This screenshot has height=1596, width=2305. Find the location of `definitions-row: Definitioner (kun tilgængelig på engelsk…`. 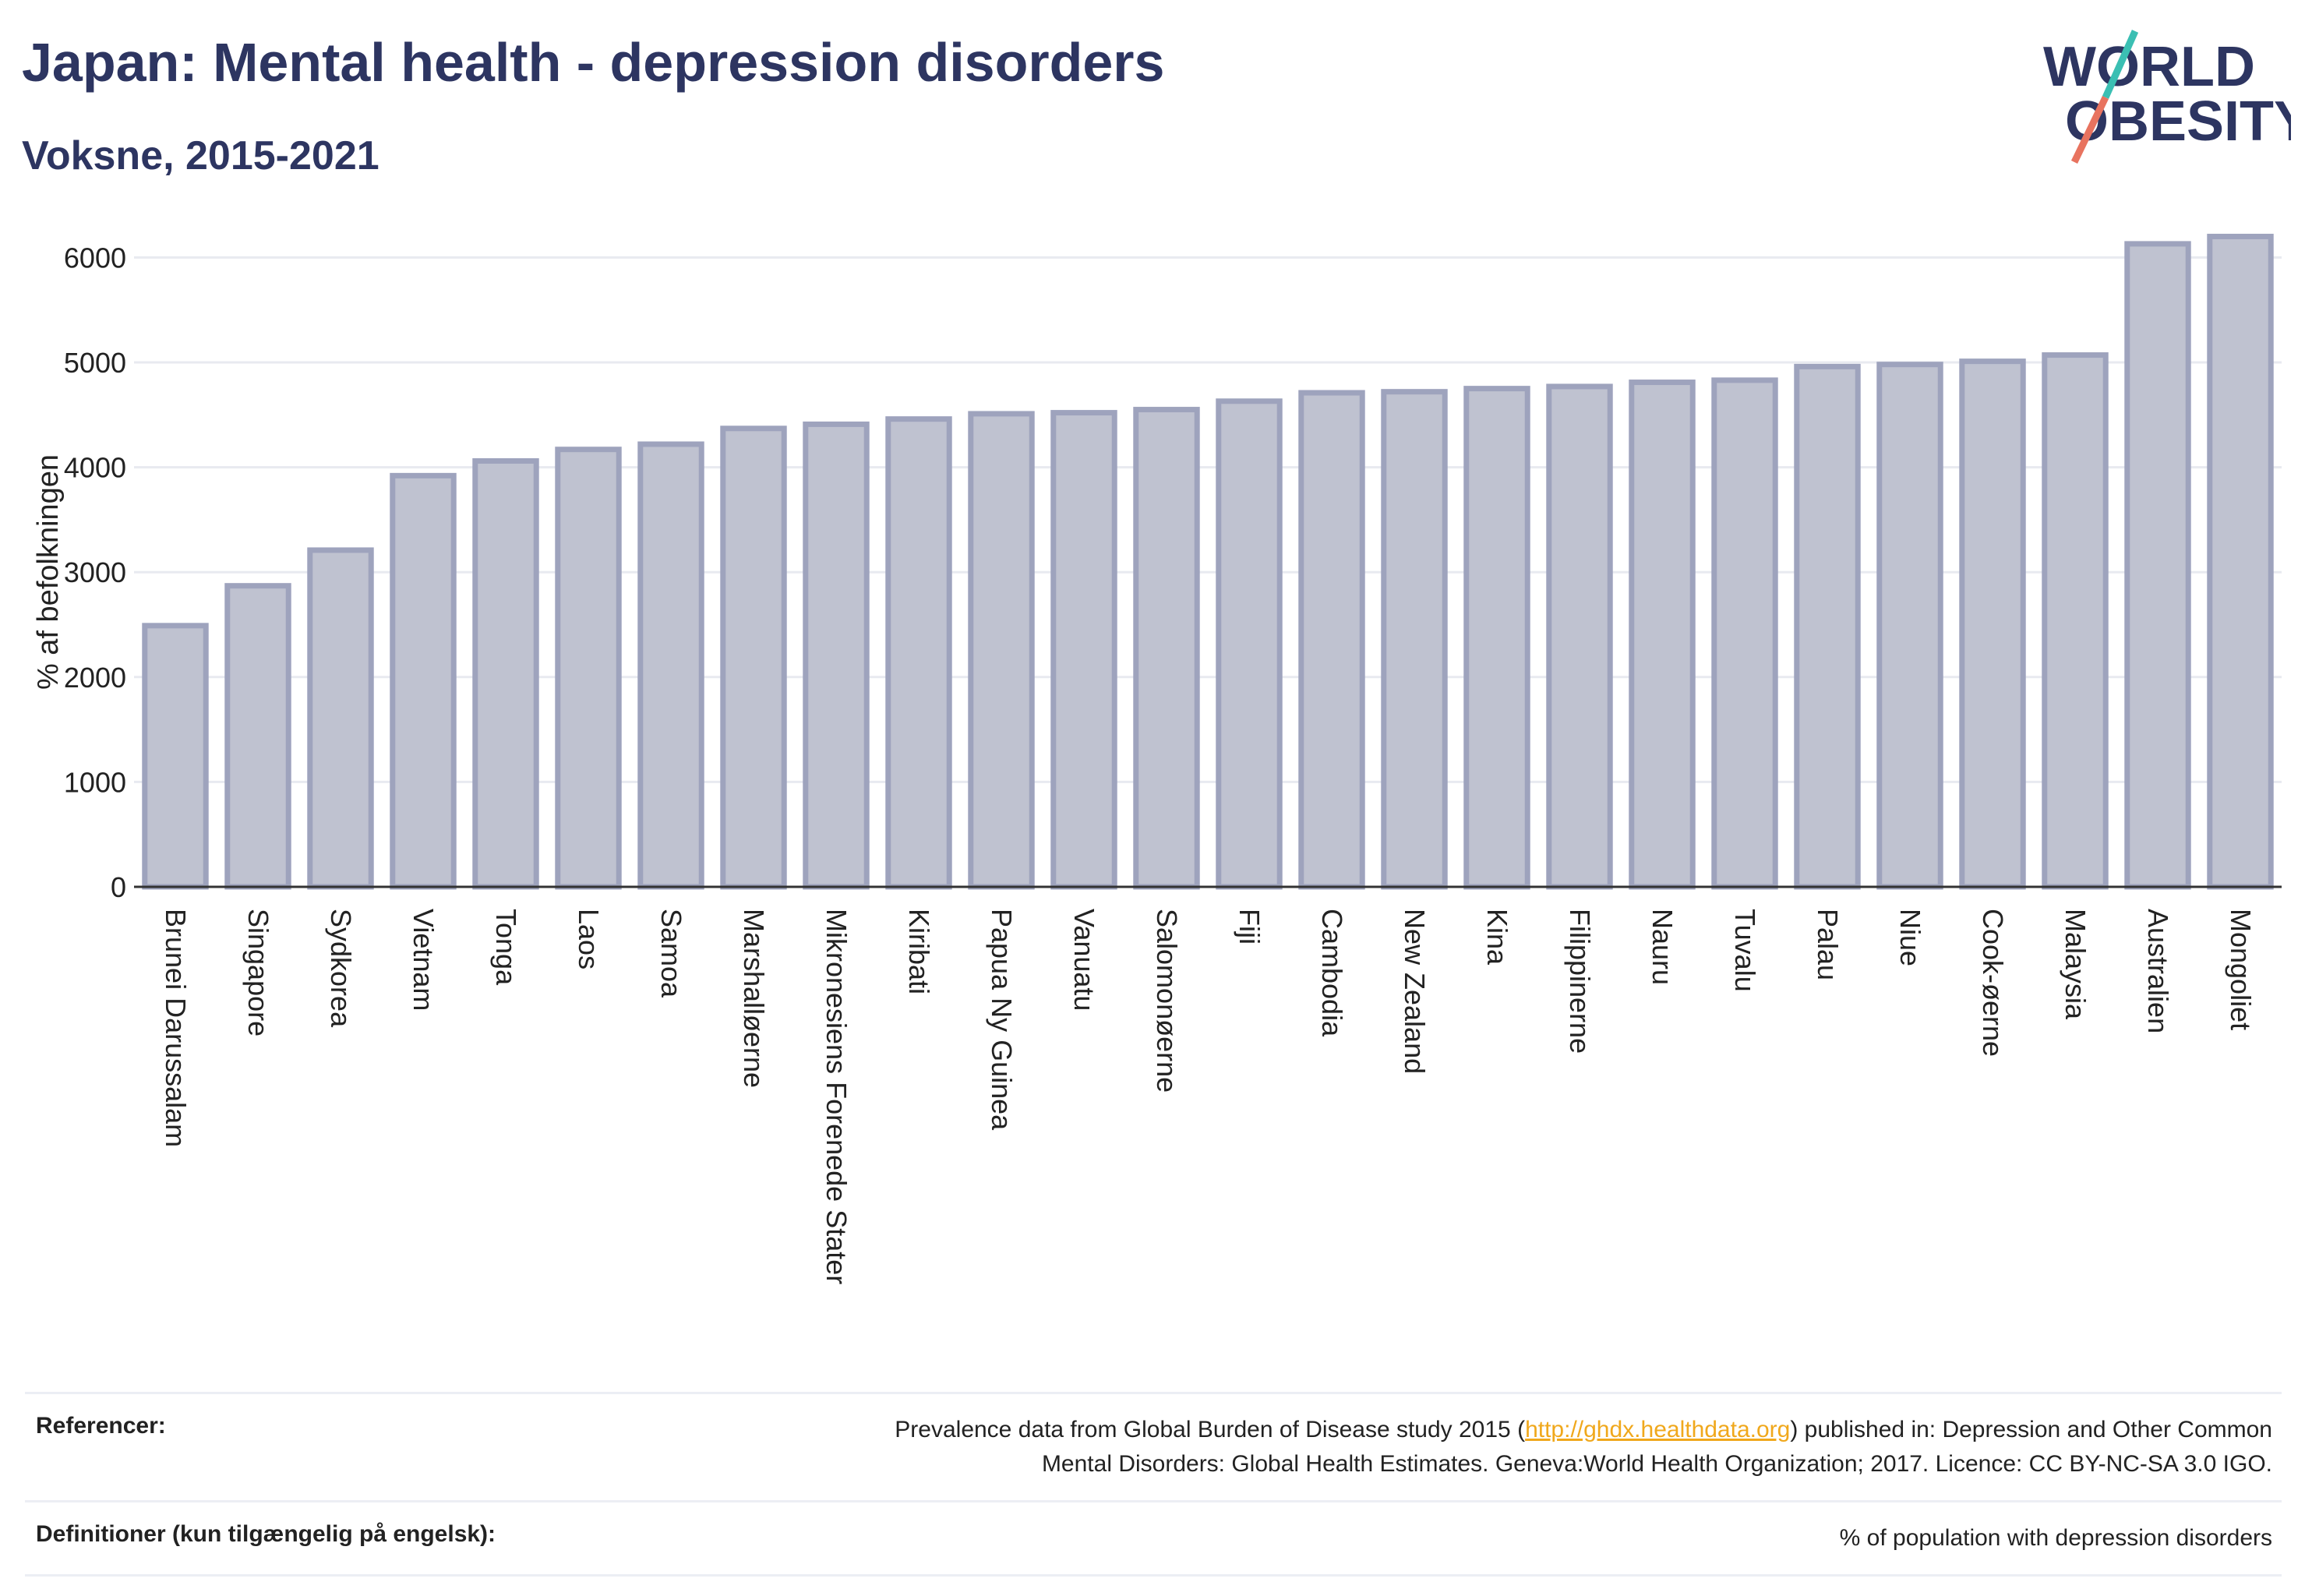

definitions-row: Definitioner (kun tilgængelig på engelsk… is located at coordinates (1153, 1539).